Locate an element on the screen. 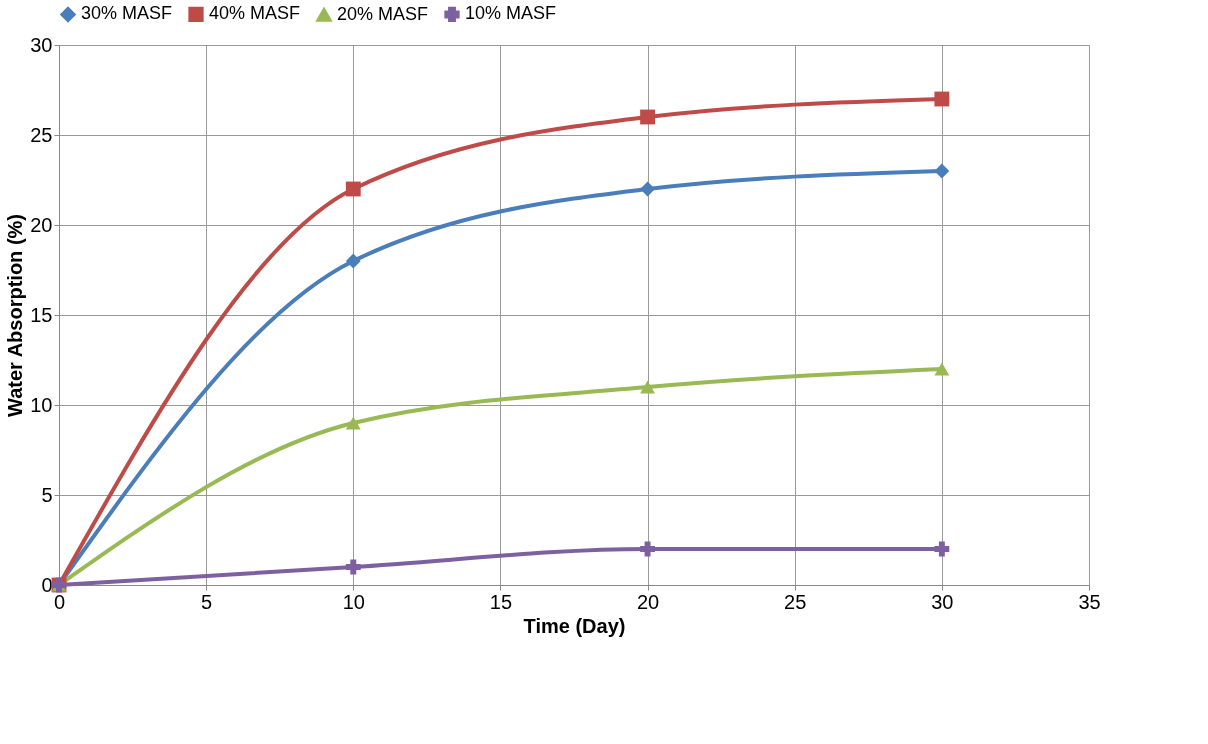 The height and width of the screenshot is (744, 1208). y-tick-label: 0 is located at coordinates (47, 584).